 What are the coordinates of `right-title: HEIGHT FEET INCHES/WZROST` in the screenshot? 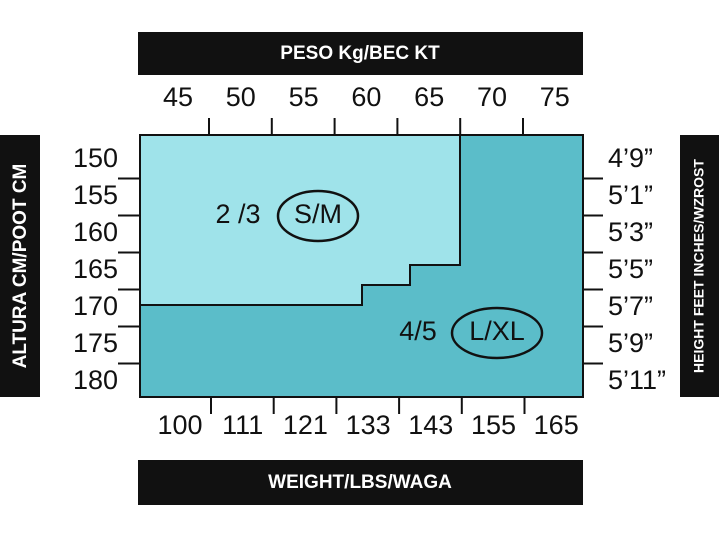 It's located at (699, 266).